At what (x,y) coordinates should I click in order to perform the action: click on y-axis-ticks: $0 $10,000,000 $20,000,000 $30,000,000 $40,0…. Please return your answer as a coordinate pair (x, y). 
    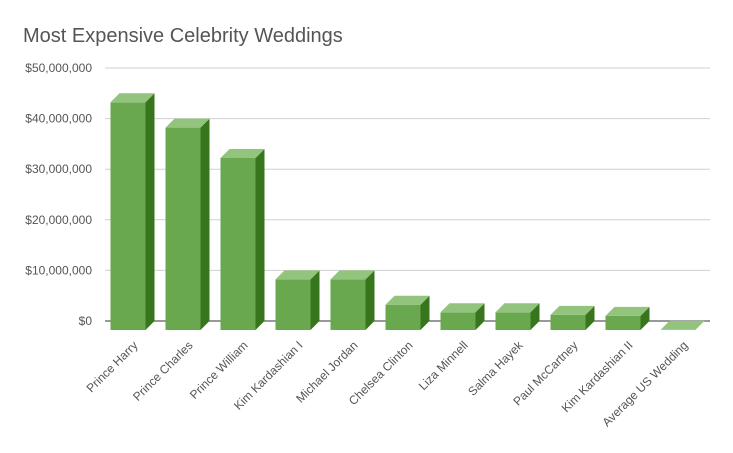
    Looking at the image, I should click on (58, 194).